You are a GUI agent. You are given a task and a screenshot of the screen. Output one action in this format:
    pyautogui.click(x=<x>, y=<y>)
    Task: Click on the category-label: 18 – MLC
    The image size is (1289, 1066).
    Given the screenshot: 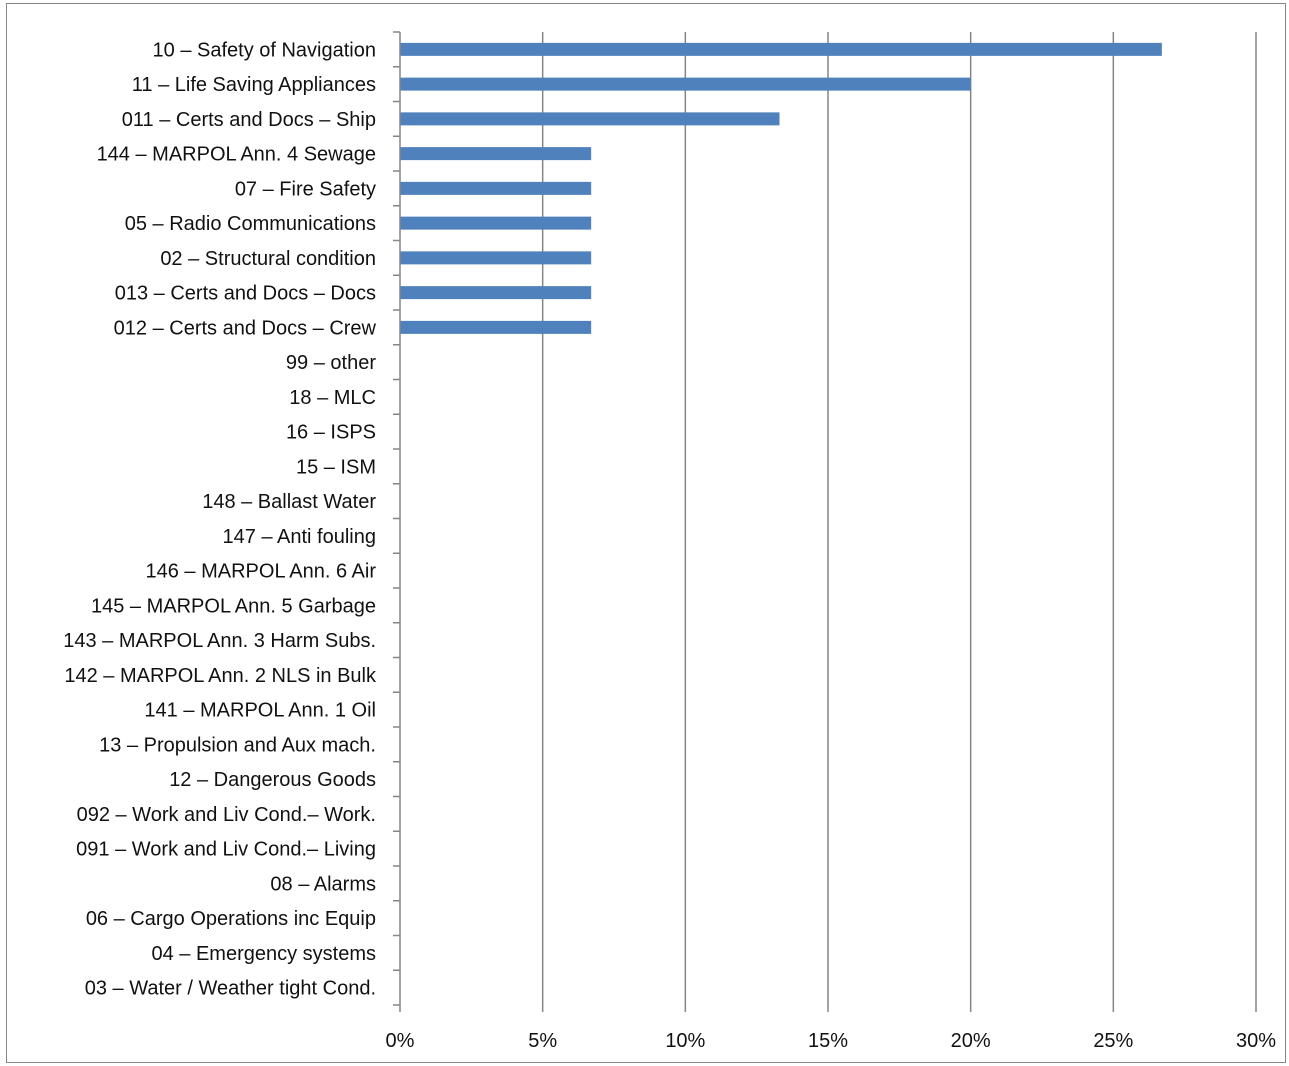 What is the action you would take?
    pyautogui.click(x=332, y=398)
    